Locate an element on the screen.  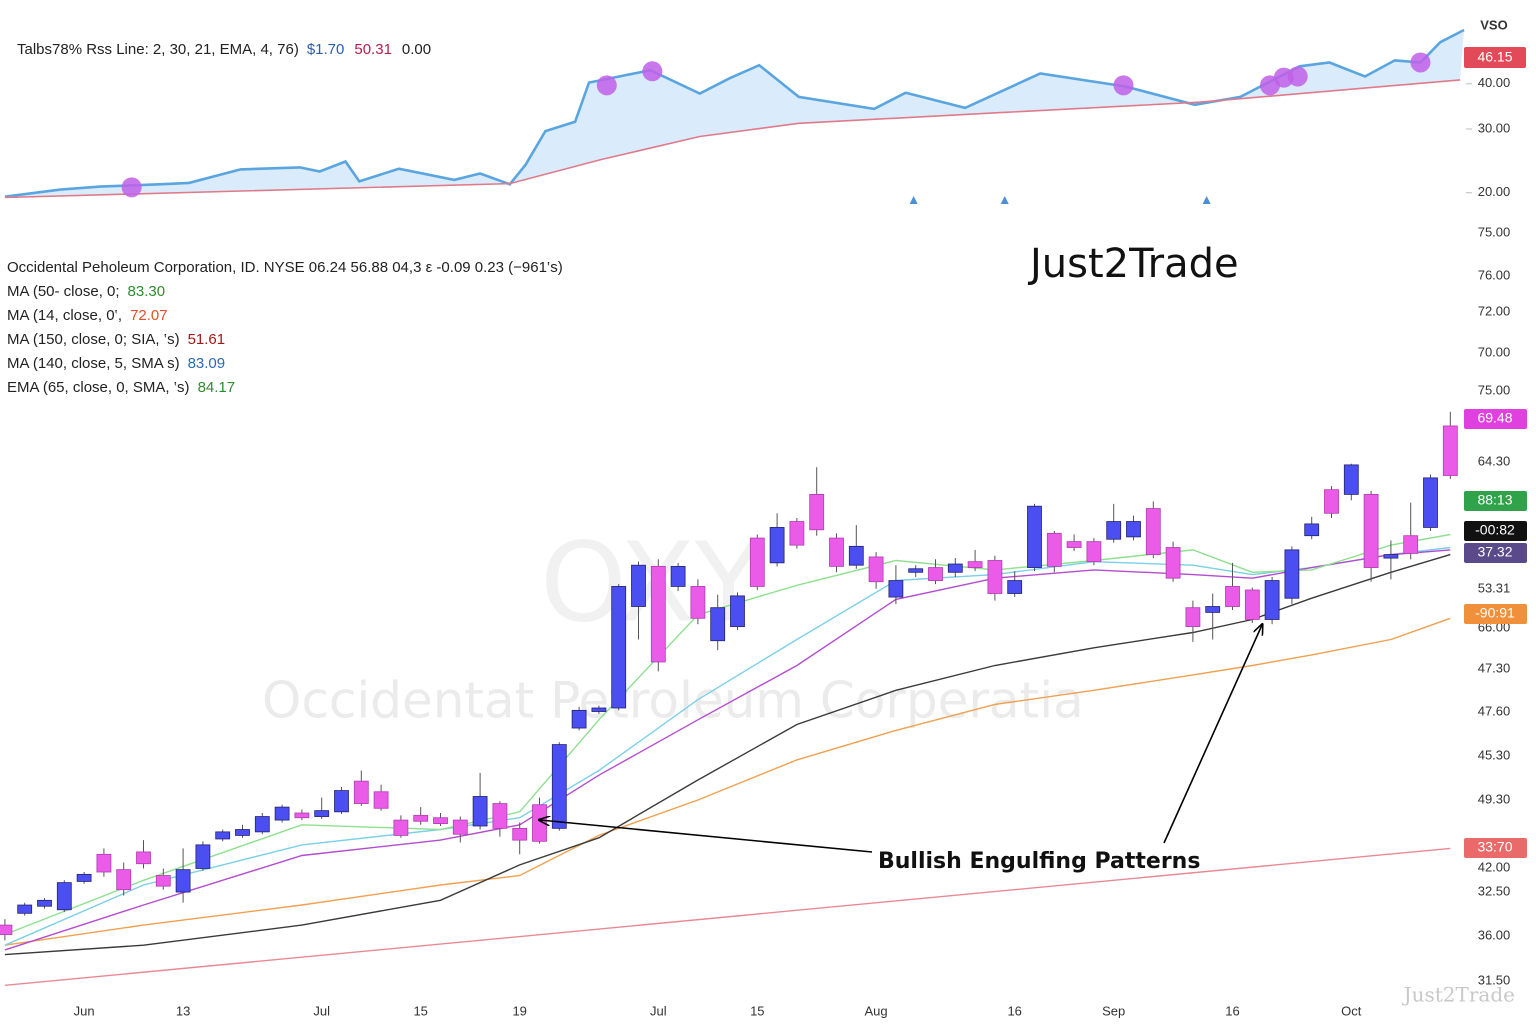
price-axis-label: 64.30 is located at coordinates (1494, 460).